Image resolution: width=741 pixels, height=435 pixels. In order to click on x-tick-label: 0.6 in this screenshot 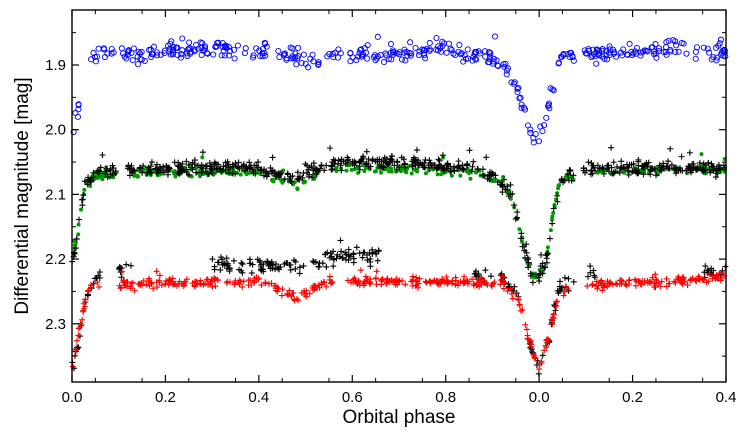, I will do `click(352, 397)`.